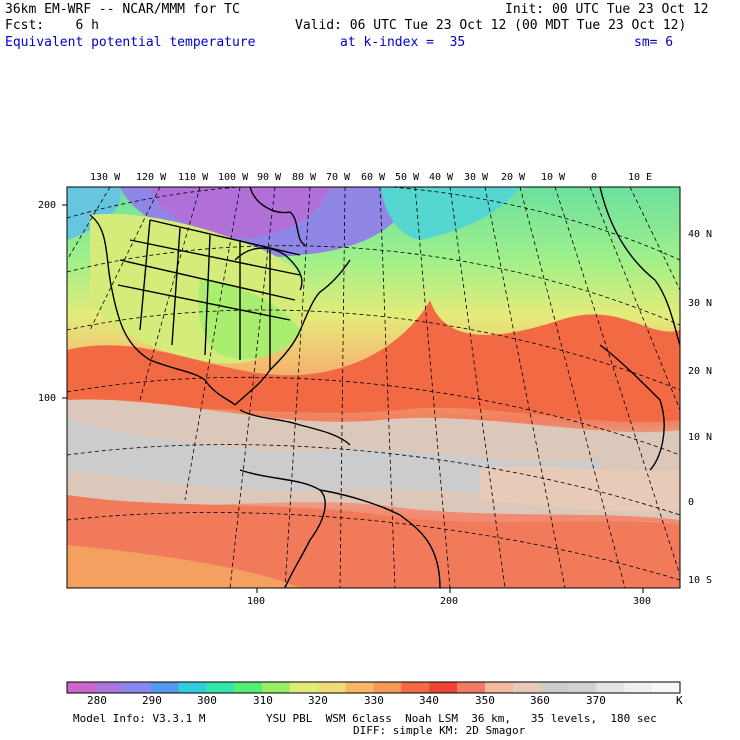 This screenshot has height=740, width=740. What do you see at coordinates (691, 502) in the screenshot?
I see `lat-label: 0` at bounding box center [691, 502].